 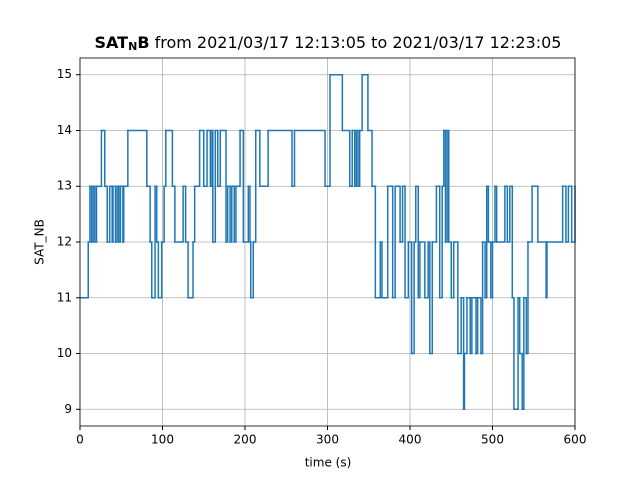 I want to click on y-tick-label: 14, so click(x=64, y=130).